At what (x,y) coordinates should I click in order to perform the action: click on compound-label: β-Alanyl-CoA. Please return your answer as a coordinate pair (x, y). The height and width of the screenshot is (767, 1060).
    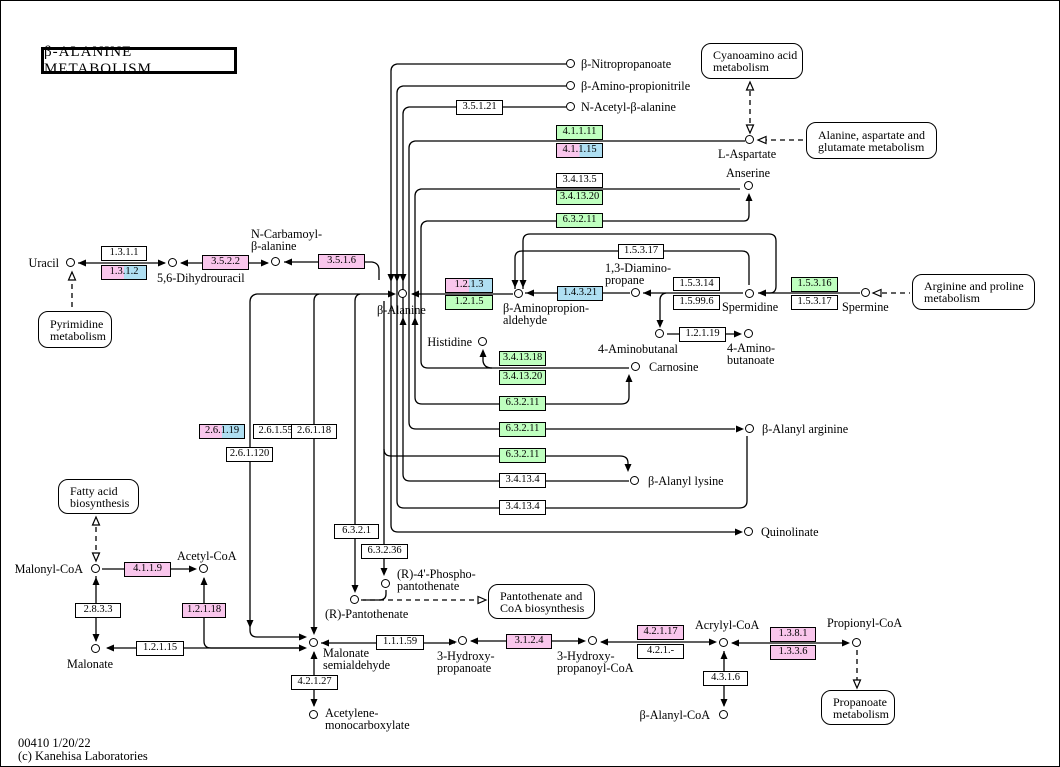
    Looking at the image, I should click on (674, 715).